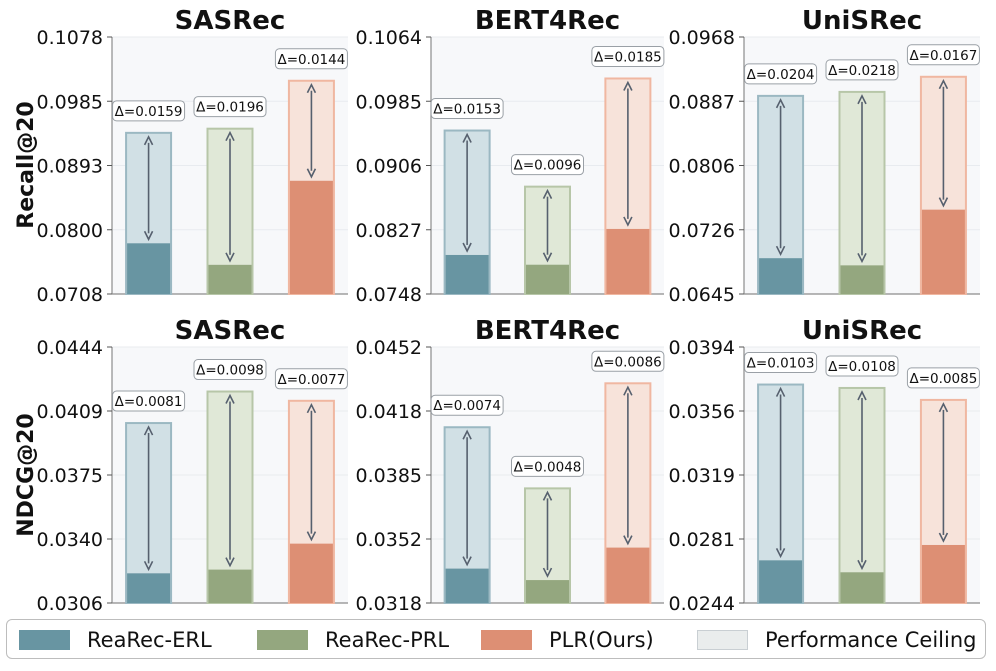 The height and width of the screenshot is (671, 996). I want to click on legend-label-performance-ceiling: Performance Ceiling, so click(871, 640).